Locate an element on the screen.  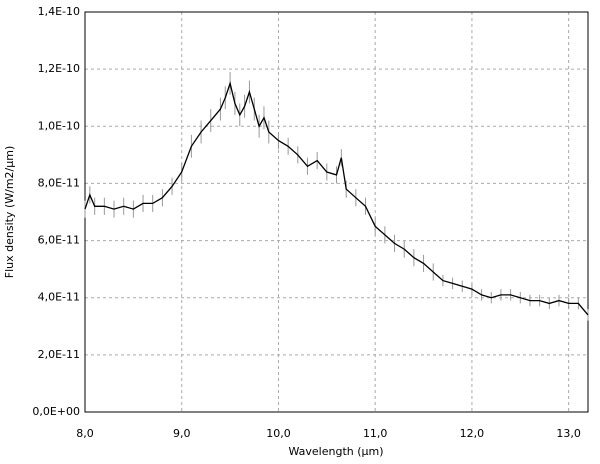
y-tick-label: 4,0E-11 is located at coordinates (59, 297).